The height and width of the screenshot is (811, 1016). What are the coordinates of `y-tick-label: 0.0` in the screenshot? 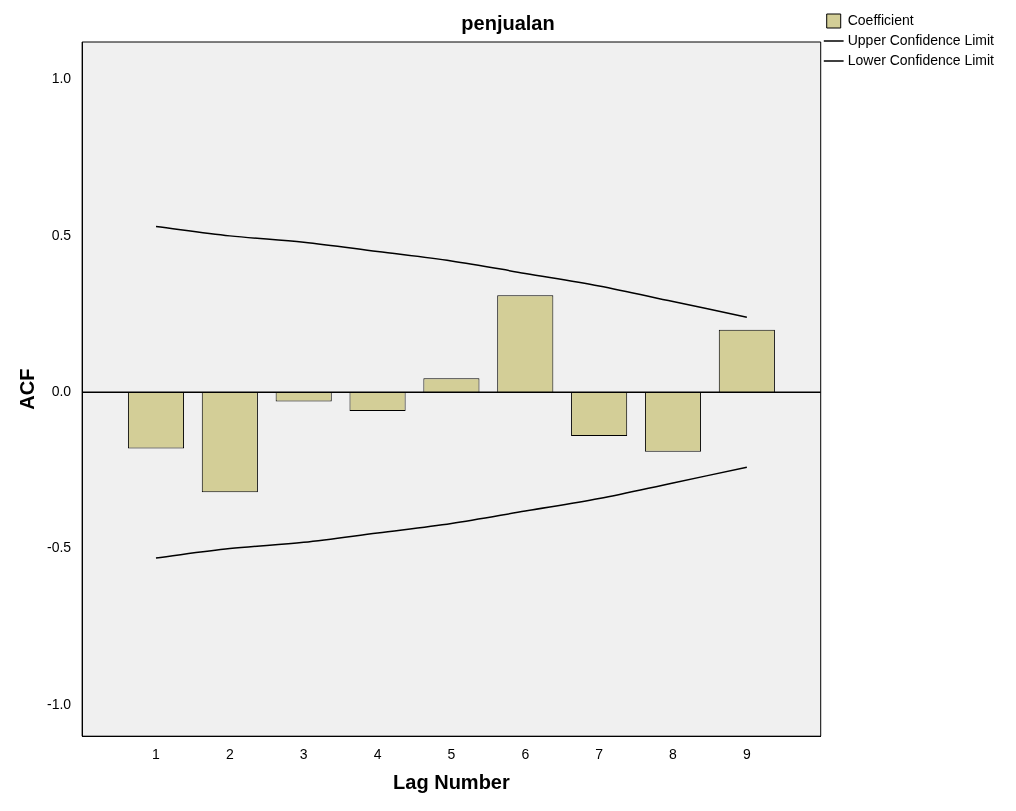 It's located at (61, 391).